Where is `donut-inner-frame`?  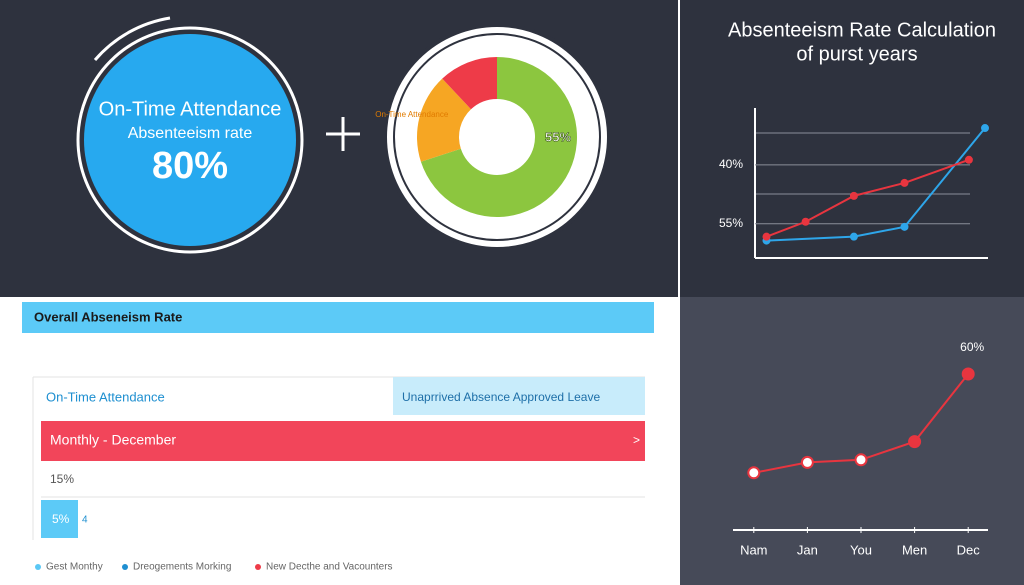
donut-inner-frame is located at coordinates (497, 137).